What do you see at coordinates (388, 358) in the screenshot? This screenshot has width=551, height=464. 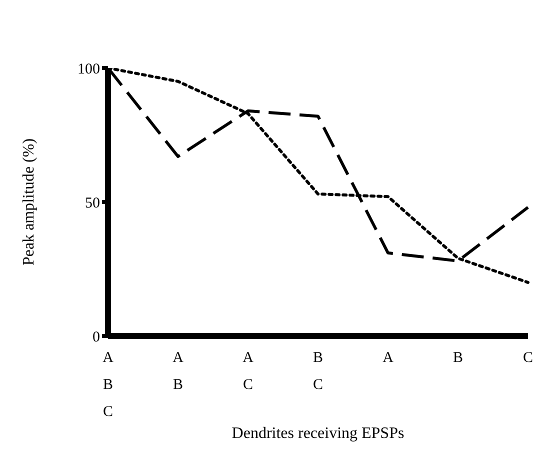 I see `x-tick-label: A` at bounding box center [388, 358].